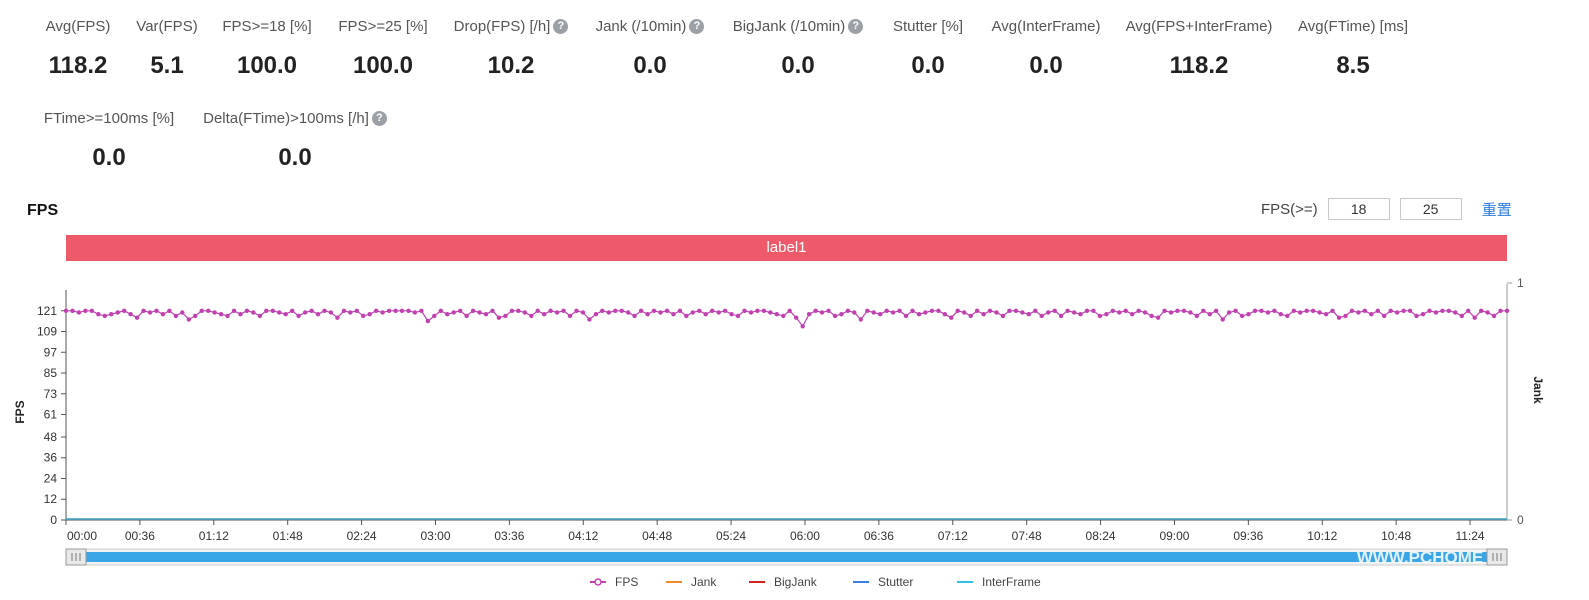 This screenshot has width=1589, height=600. What do you see at coordinates (51, 437) in the screenshot?
I see `y-tick-label: 48` at bounding box center [51, 437].